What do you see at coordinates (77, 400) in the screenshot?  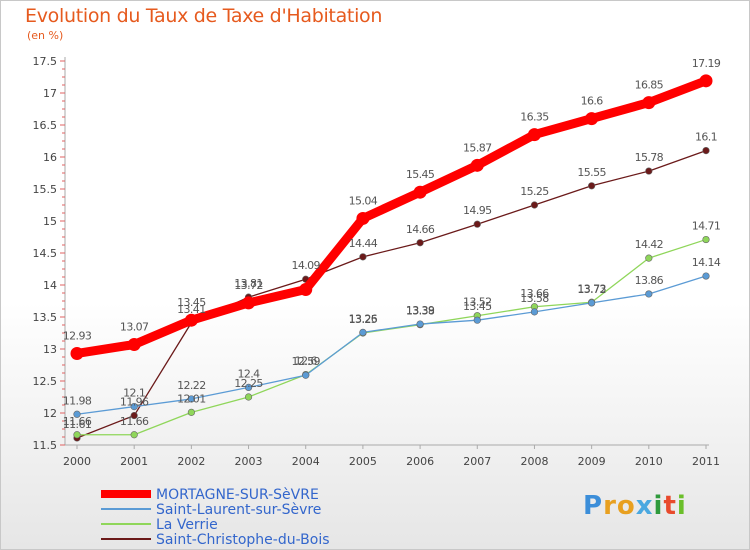 I see `data-label: 11.98` at bounding box center [77, 400].